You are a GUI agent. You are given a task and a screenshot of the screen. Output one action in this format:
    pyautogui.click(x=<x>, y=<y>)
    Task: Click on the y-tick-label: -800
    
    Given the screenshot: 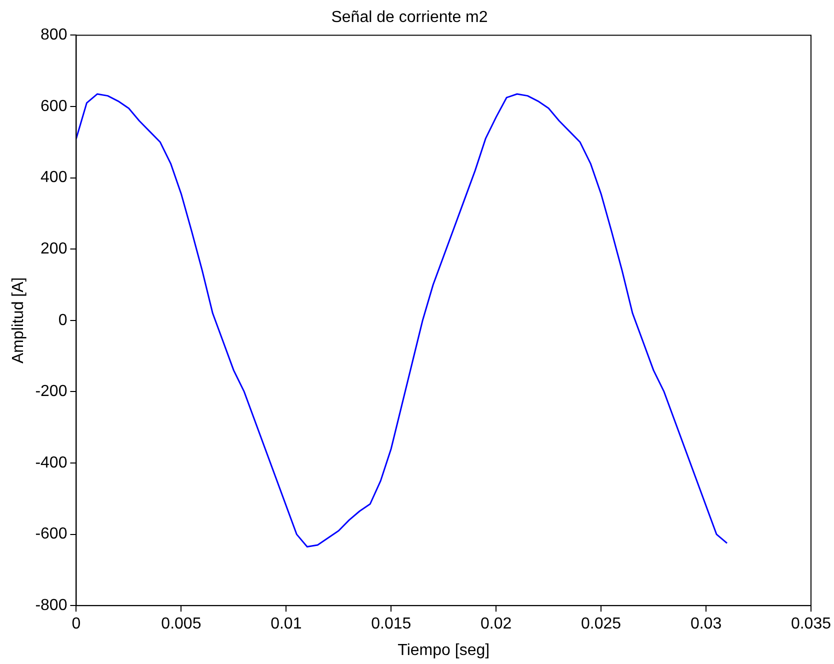 What is the action you would take?
    pyautogui.click(x=51, y=605)
    